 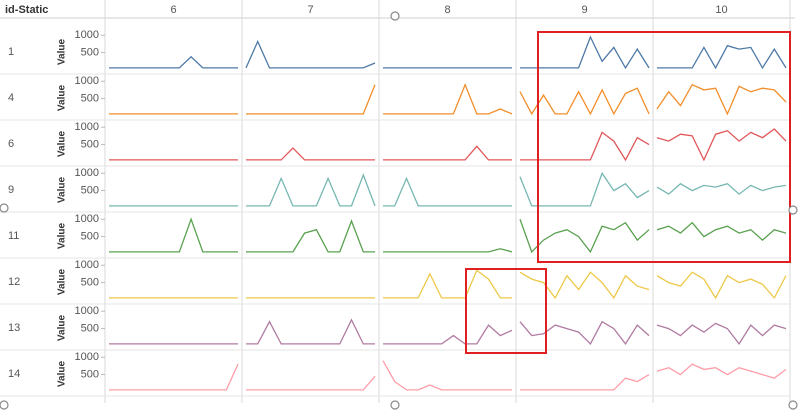 I want to click on row-label: 14, so click(x=14, y=374).